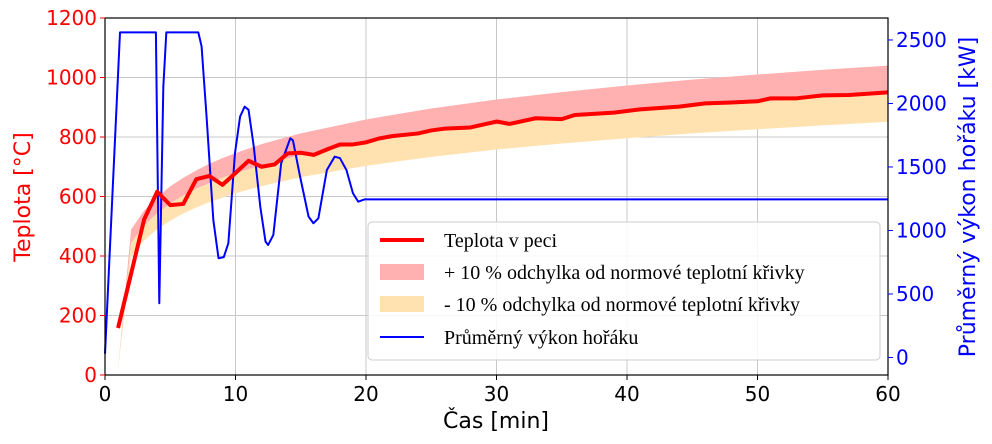 The width and height of the screenshot is (992, 444). I want to click on y-right-tick-label: 2000, so click(921, 103).